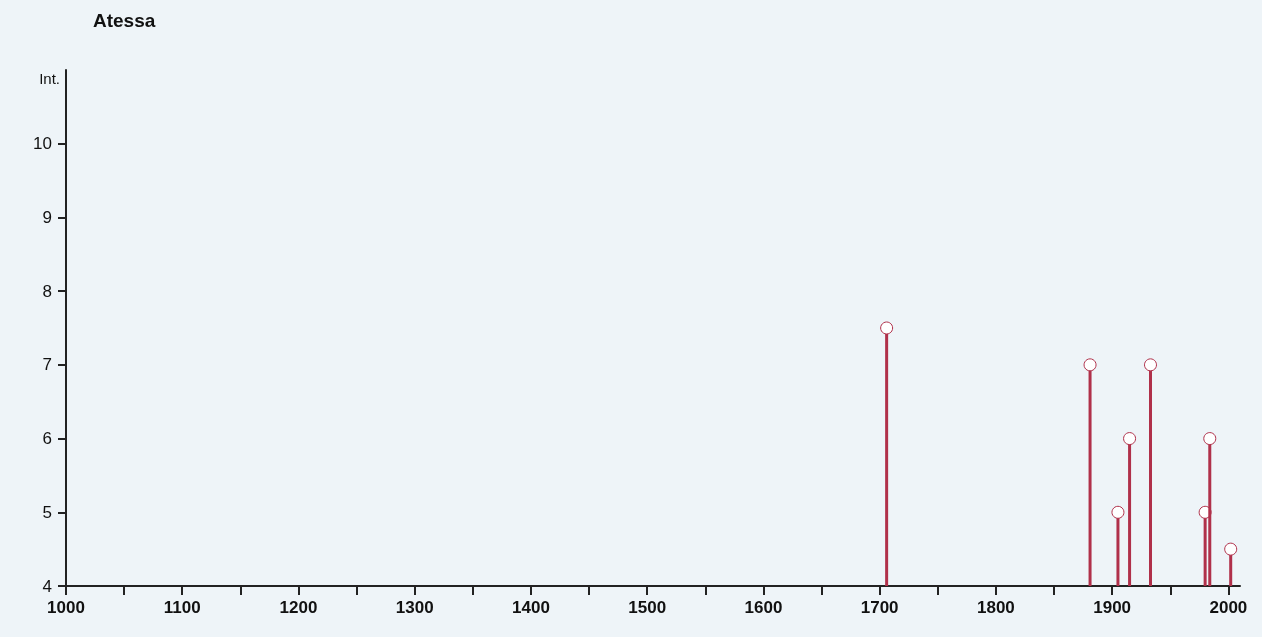 The height and width of the screenshot is (637, 1262). What do you see at coordinates (298, 607) in the screenshot?
I see `x-tick-label: 1200` at bounding box center [298, 607].